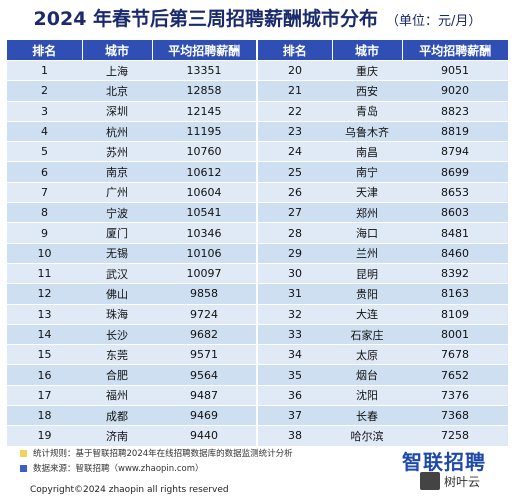  I want to click on table-row: 16 合肥 9564 35 烟台 7652, so click(257, 375).